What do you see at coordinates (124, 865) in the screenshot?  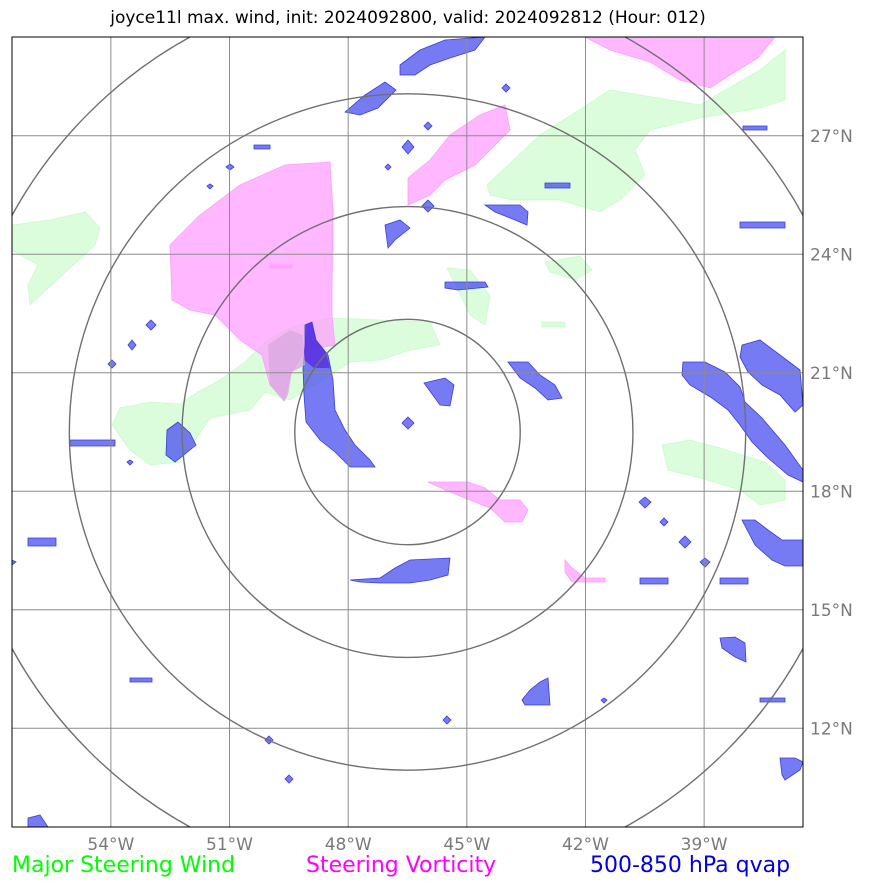 I see `legend-major-steering-wind: Major Steering Wind` at bounding box center [124, 865].